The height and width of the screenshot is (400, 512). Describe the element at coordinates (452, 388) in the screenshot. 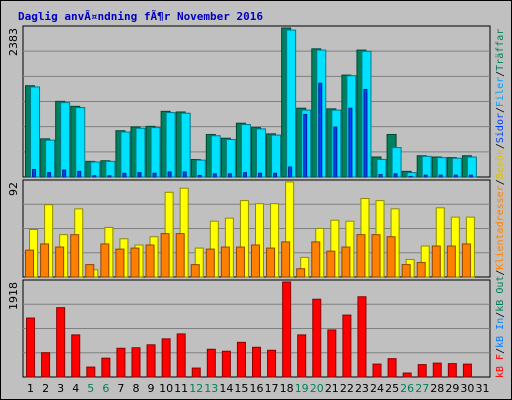

I see `x-tick-day-29: 29` at that location.